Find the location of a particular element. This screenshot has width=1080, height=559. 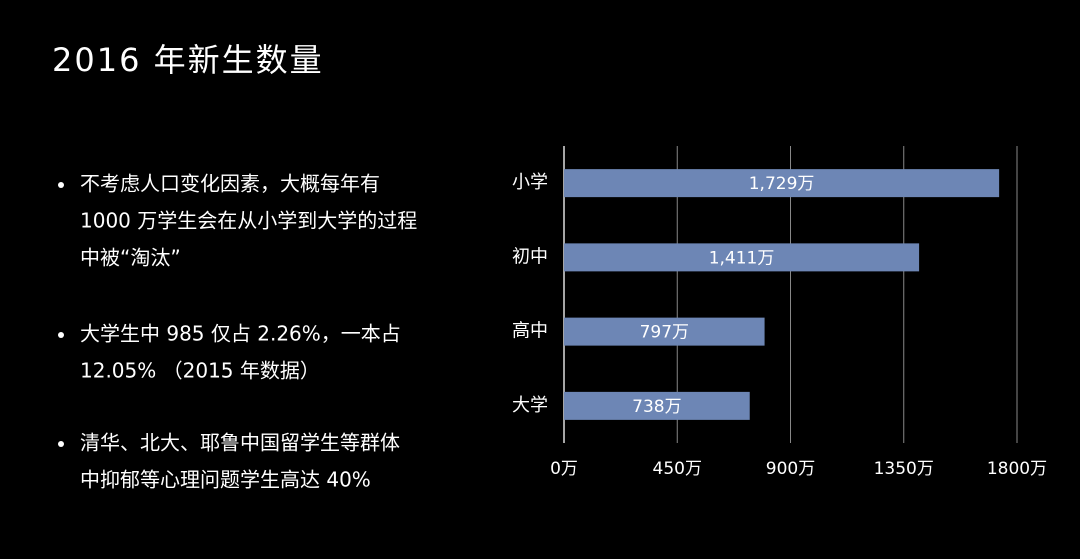

y-tick-label: 大学 is located at coordinates (530, 405).